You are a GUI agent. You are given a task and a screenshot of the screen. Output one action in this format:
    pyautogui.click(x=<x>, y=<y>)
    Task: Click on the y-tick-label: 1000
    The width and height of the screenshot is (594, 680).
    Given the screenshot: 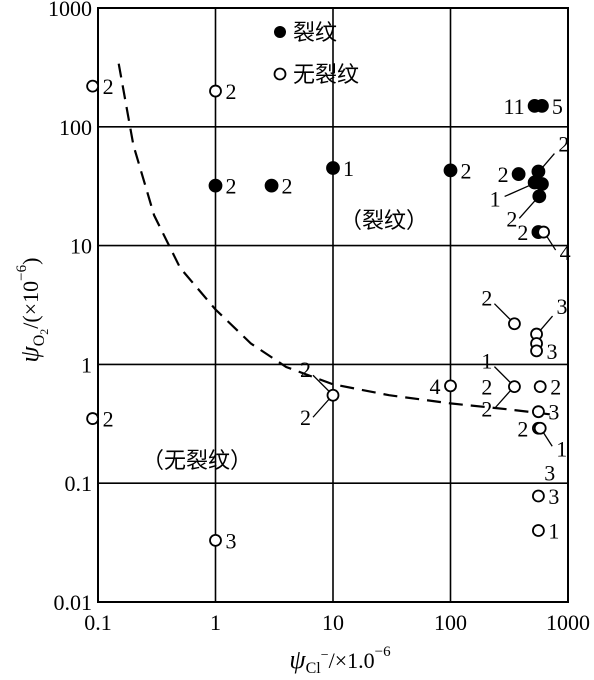 What is the action you would take?
    pyautogui.click(x=70, y=10)
    